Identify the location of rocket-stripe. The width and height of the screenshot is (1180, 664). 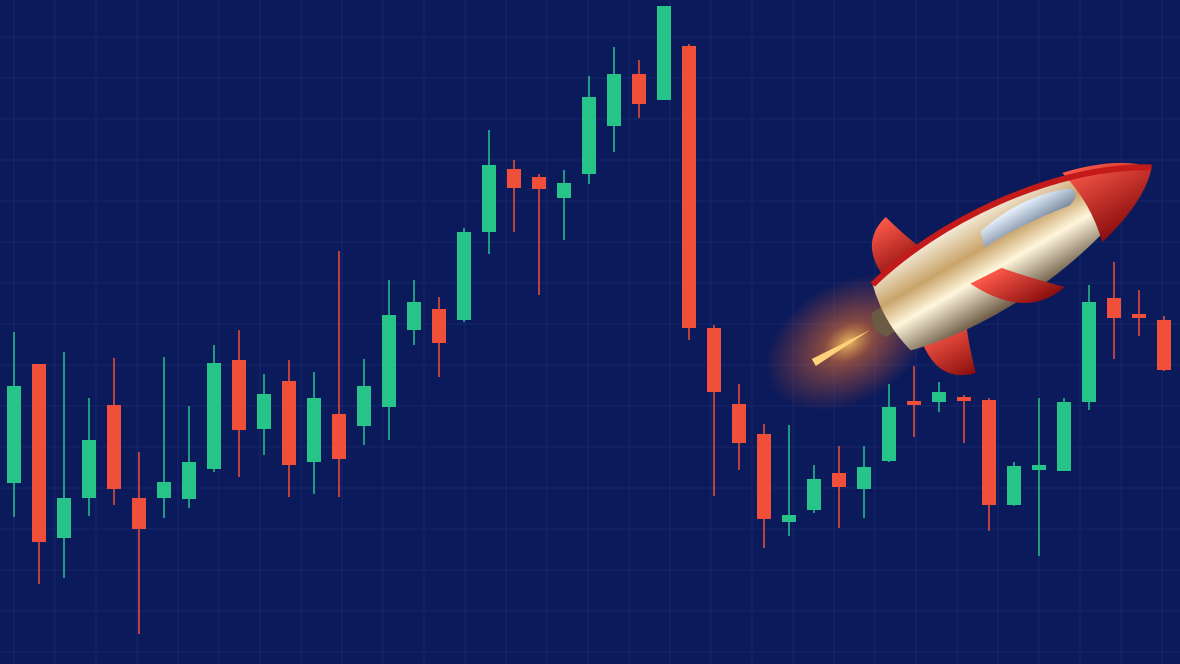
(1011, 225).